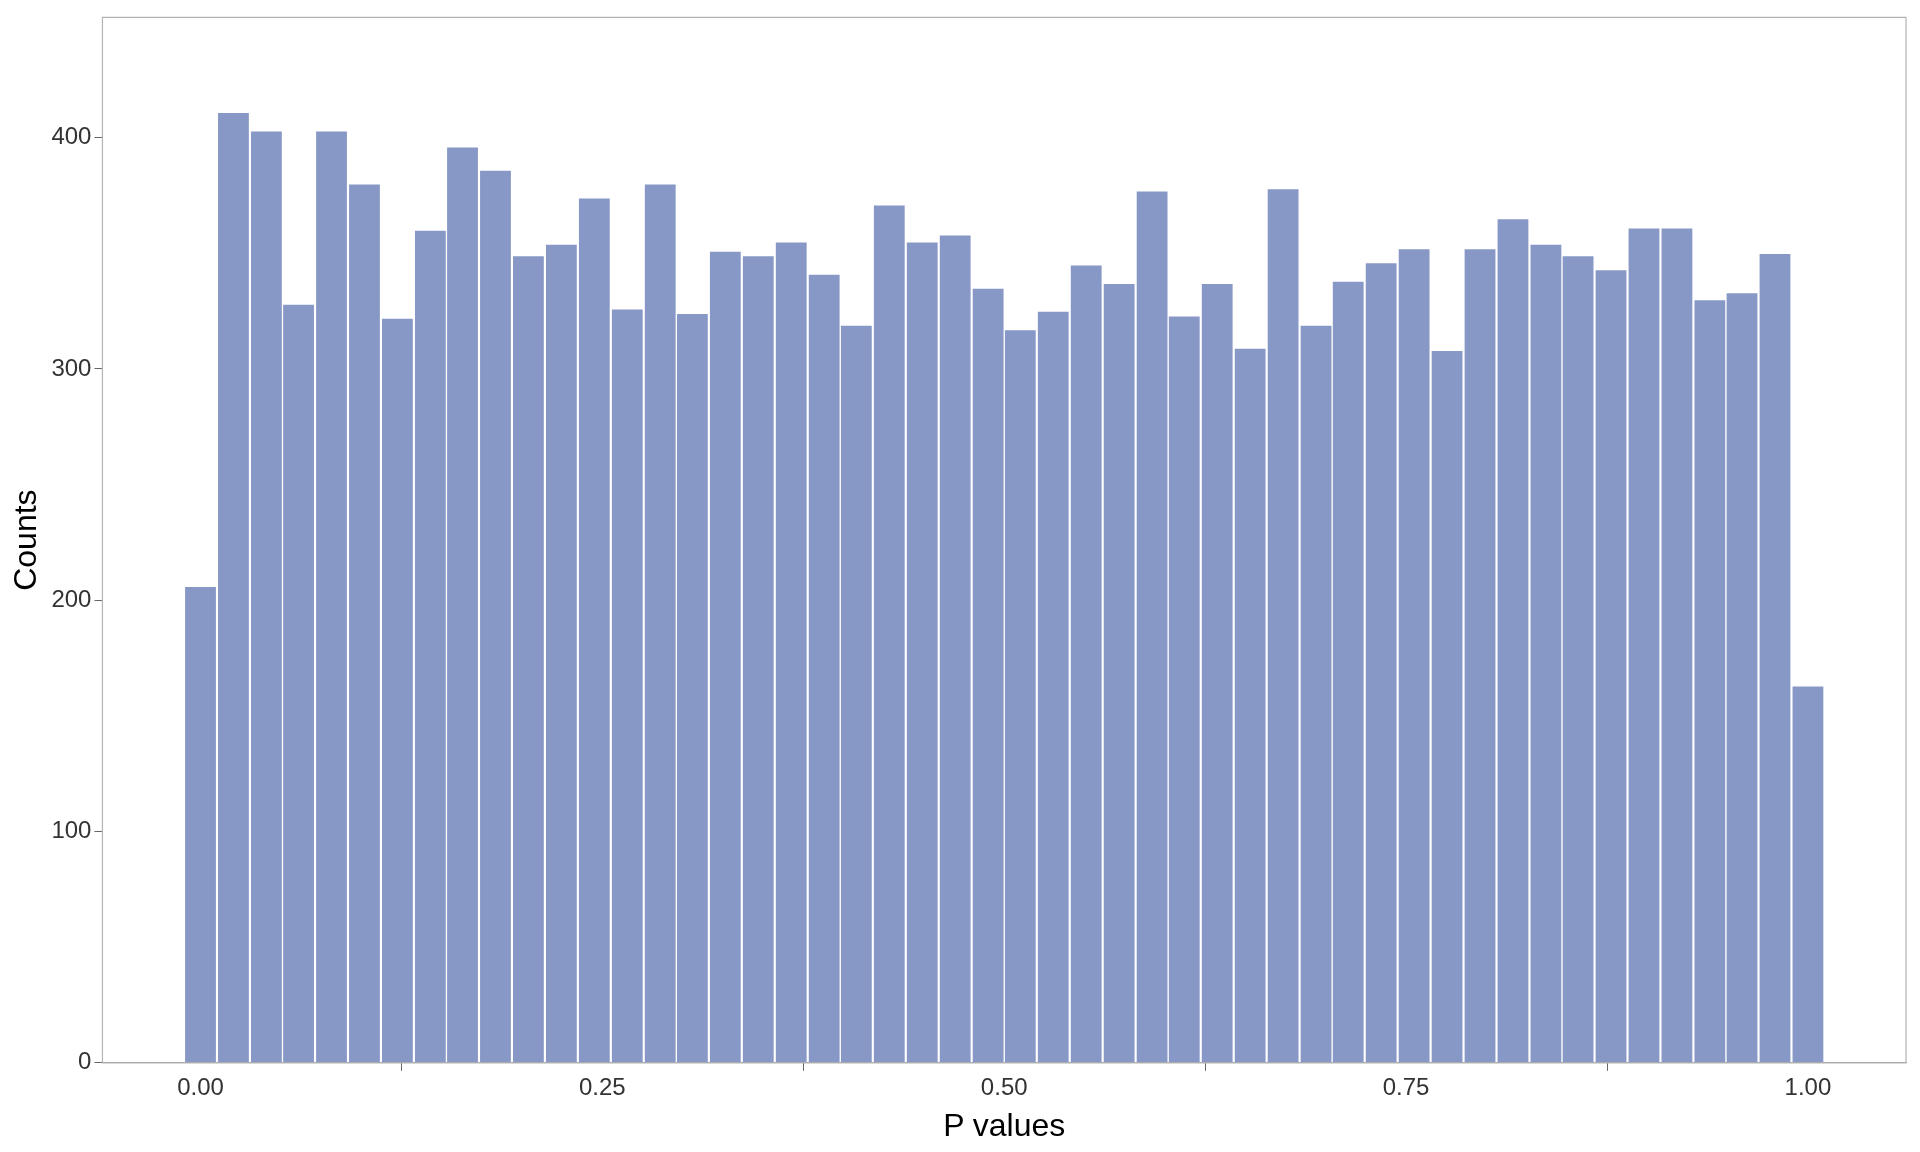  I want to click on y-tick-label: 400, so click(71, 136).